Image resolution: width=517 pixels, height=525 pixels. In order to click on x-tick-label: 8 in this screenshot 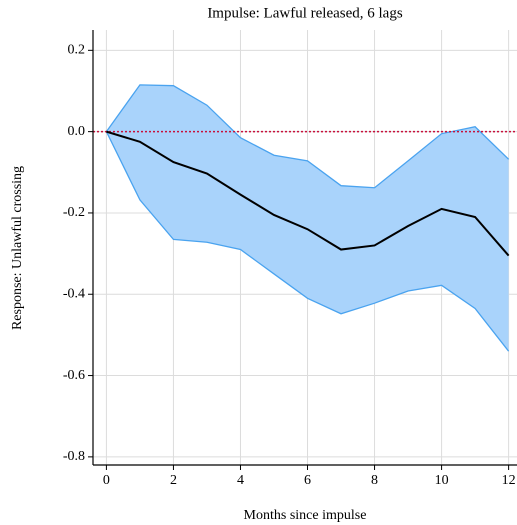, I will do `click(374, 480)`.